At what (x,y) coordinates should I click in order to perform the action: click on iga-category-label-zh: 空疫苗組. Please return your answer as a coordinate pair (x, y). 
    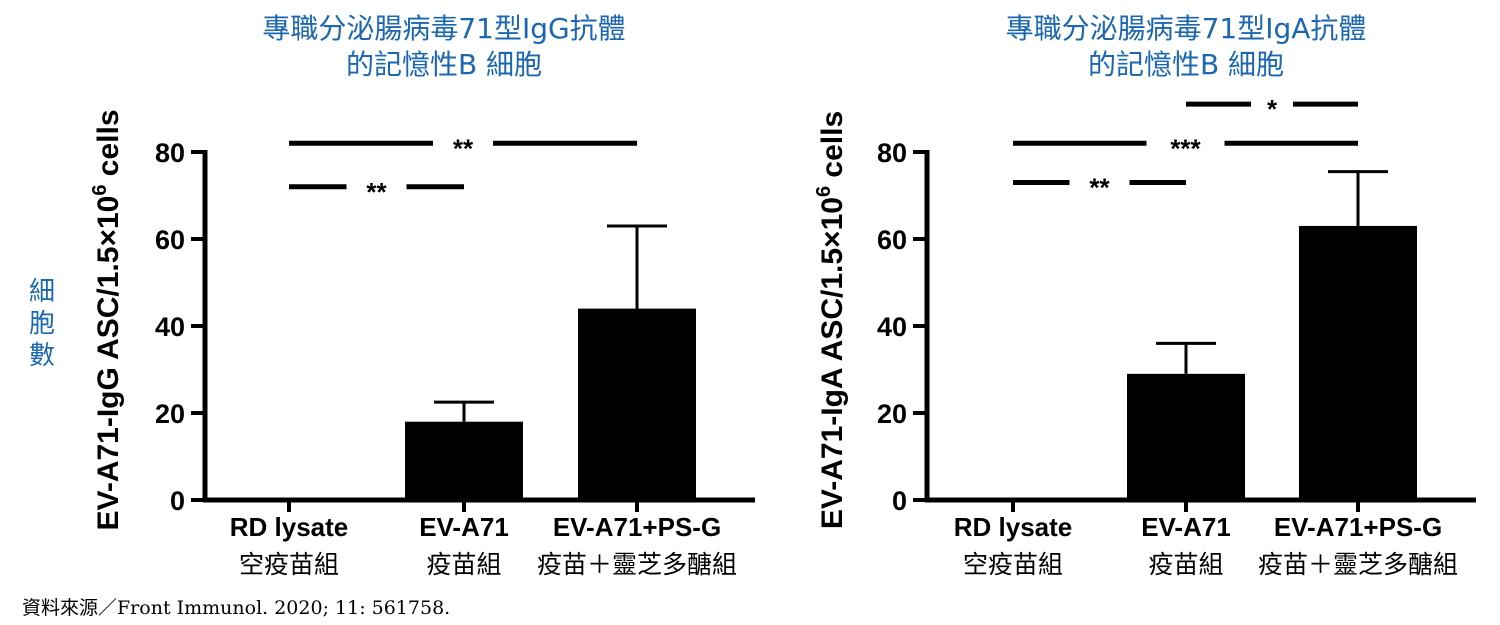
    Looking at the image, I should click on (1013, 564).